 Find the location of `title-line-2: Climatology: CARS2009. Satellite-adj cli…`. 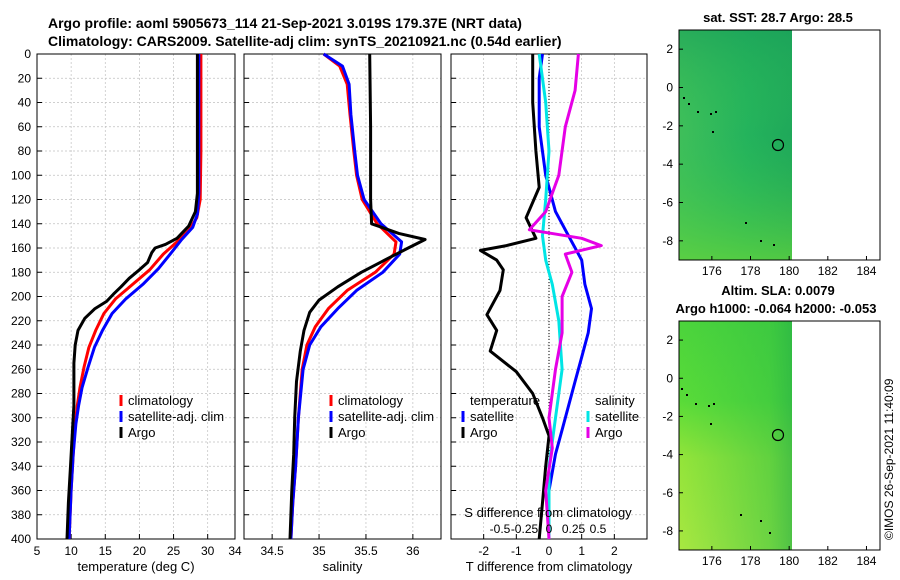

title-line-2: Climatology: CARS2009. Satellite-adj cli… is located at coordinates (305, 41).